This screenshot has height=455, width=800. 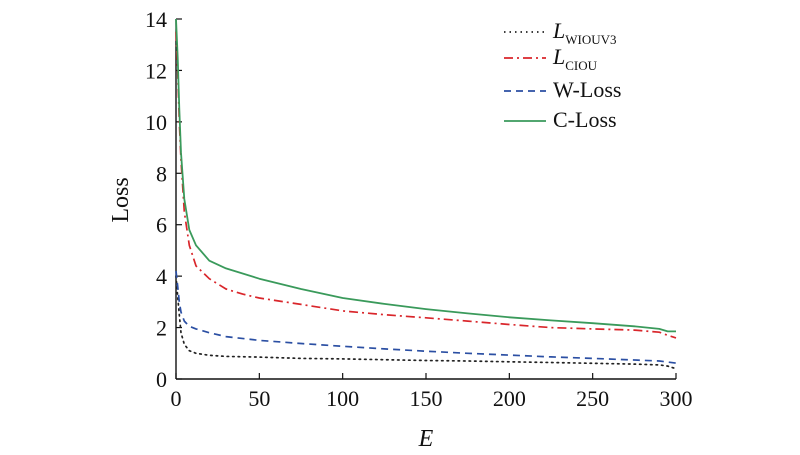 What do you see at coordinates (584, 32) in the screenshot?
I see `legend-label-1: LWIOUV3` at bounding box center [584, 32].